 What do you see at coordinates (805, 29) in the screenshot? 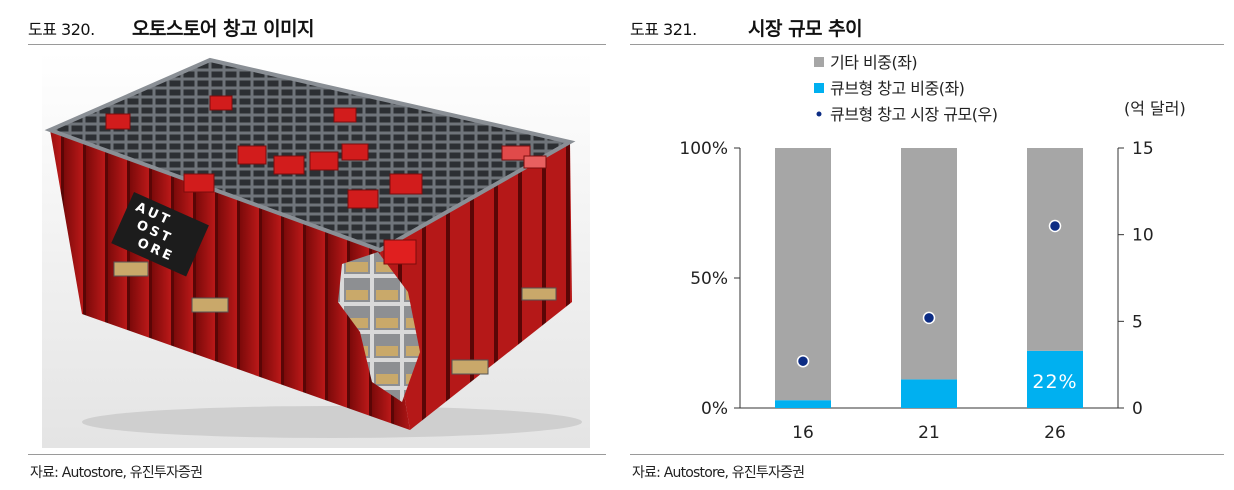
I see `right-figure-title: 시장 규모 추이` at bounding box center [805, 29].